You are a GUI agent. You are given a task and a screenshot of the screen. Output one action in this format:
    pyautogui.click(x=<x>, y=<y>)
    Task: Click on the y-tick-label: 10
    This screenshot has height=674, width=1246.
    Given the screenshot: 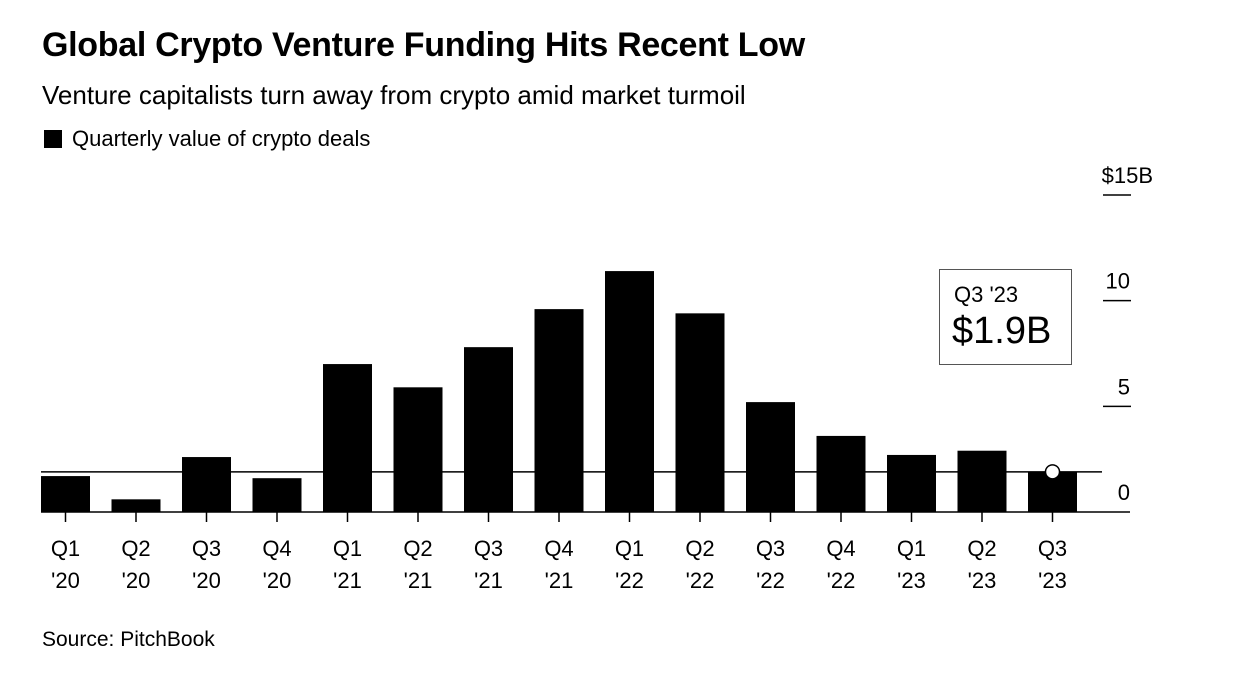 What is the action you would take?
    pyautogui.click(x=1118, y=281)
    